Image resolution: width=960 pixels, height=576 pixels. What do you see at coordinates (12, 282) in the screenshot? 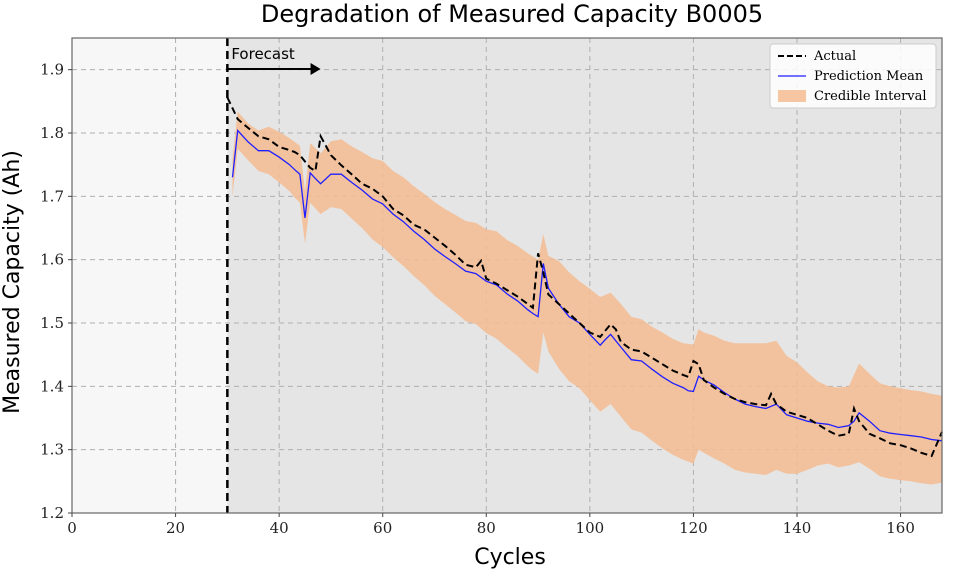
I see `y-axis-label: Measured Capacity (Ah)` at bounding box center [12, 282].